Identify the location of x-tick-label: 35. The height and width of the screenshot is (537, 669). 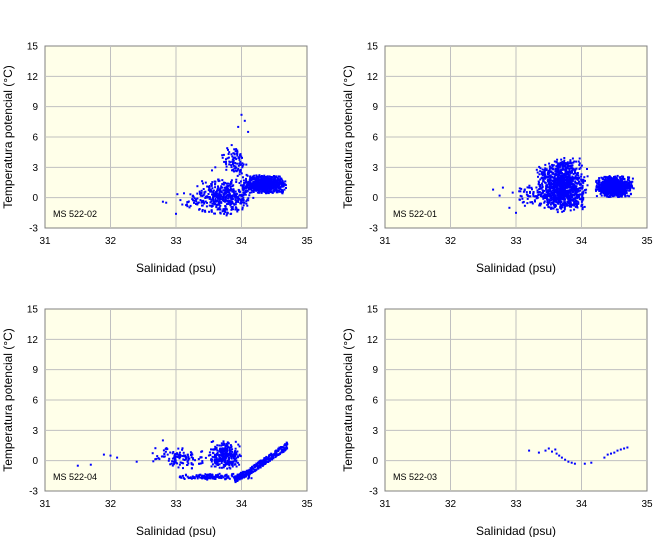
(307, 504).